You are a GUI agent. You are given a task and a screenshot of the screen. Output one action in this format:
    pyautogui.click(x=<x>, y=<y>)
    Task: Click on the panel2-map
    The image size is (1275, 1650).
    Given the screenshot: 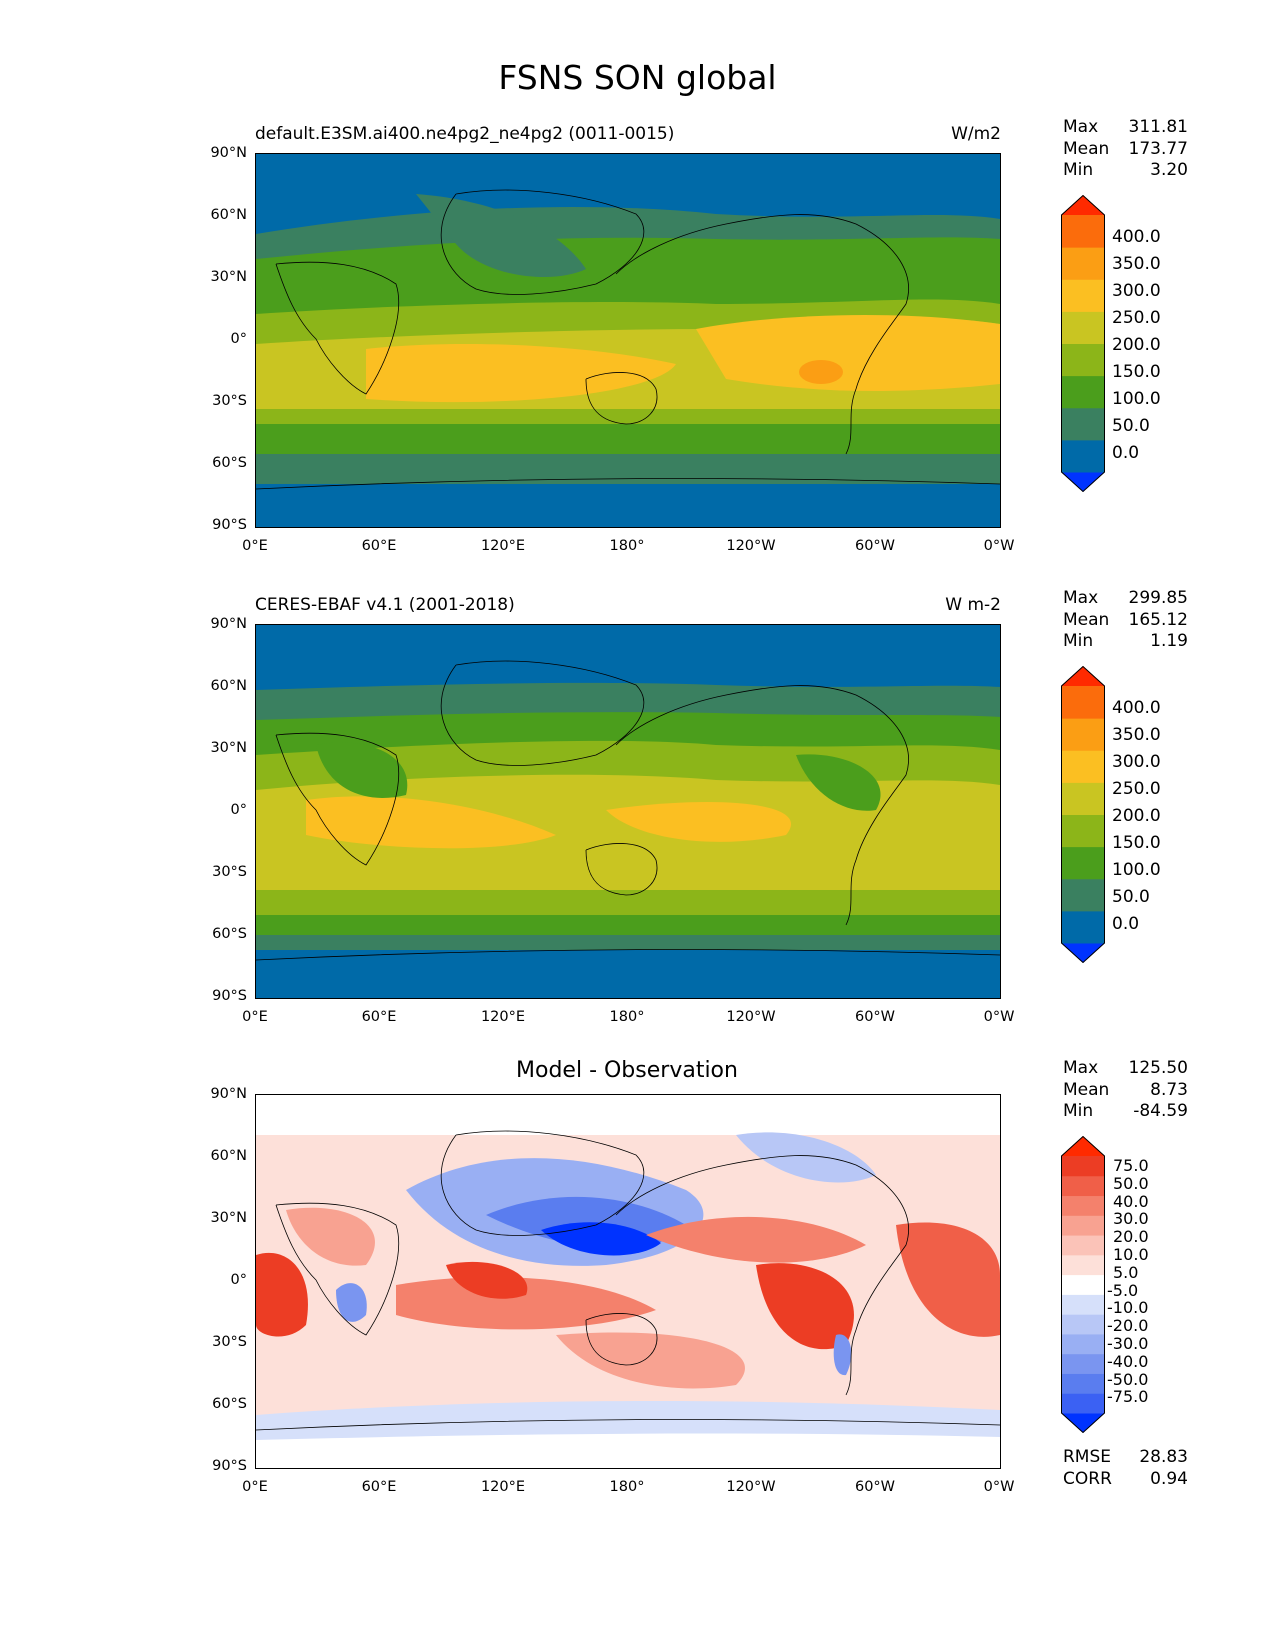 What is the action you would take?
    pyautogui.click(x=628, y=811)
    